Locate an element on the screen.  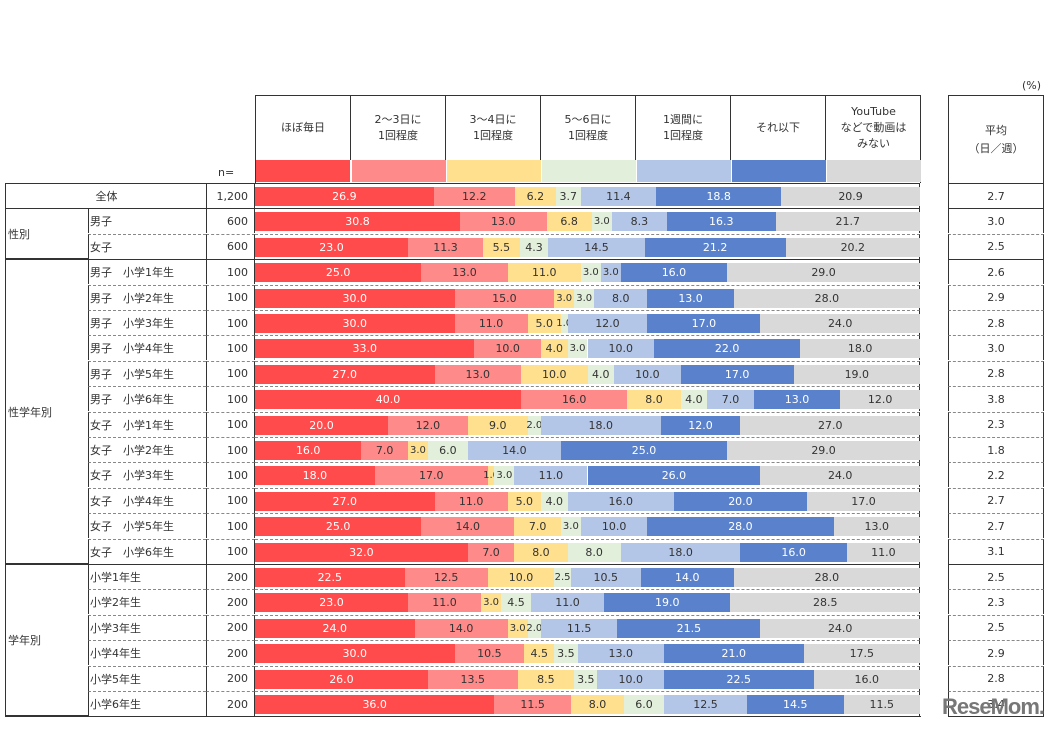
bar-row: 26.0 13.5 8.5 3.5 10.0 22.5 16.0 is located at coordinates (587, 678).